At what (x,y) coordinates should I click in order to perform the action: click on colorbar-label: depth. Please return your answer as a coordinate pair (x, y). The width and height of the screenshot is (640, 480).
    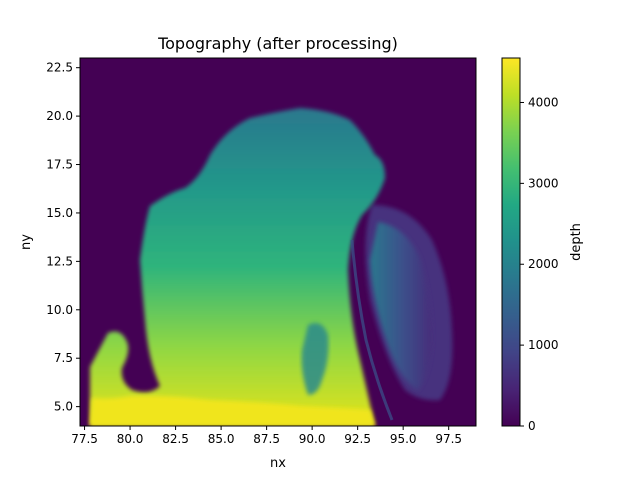
    Looking at the image, I should click on (576, 242).